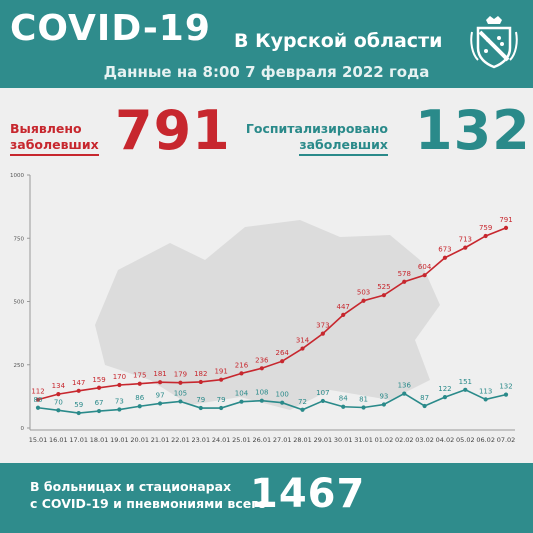  What do you see at coordinates (302, 440) in the screenshot?
I see `x-tick-label: 28.01` at bounding box center [302, 440].